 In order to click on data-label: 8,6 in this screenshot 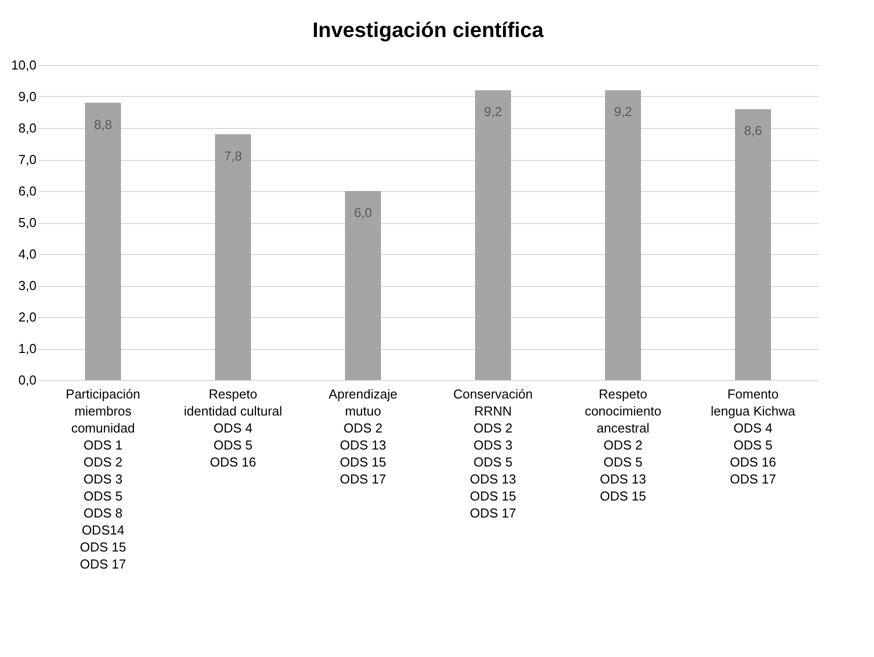, I will do `click(753, 130)`.